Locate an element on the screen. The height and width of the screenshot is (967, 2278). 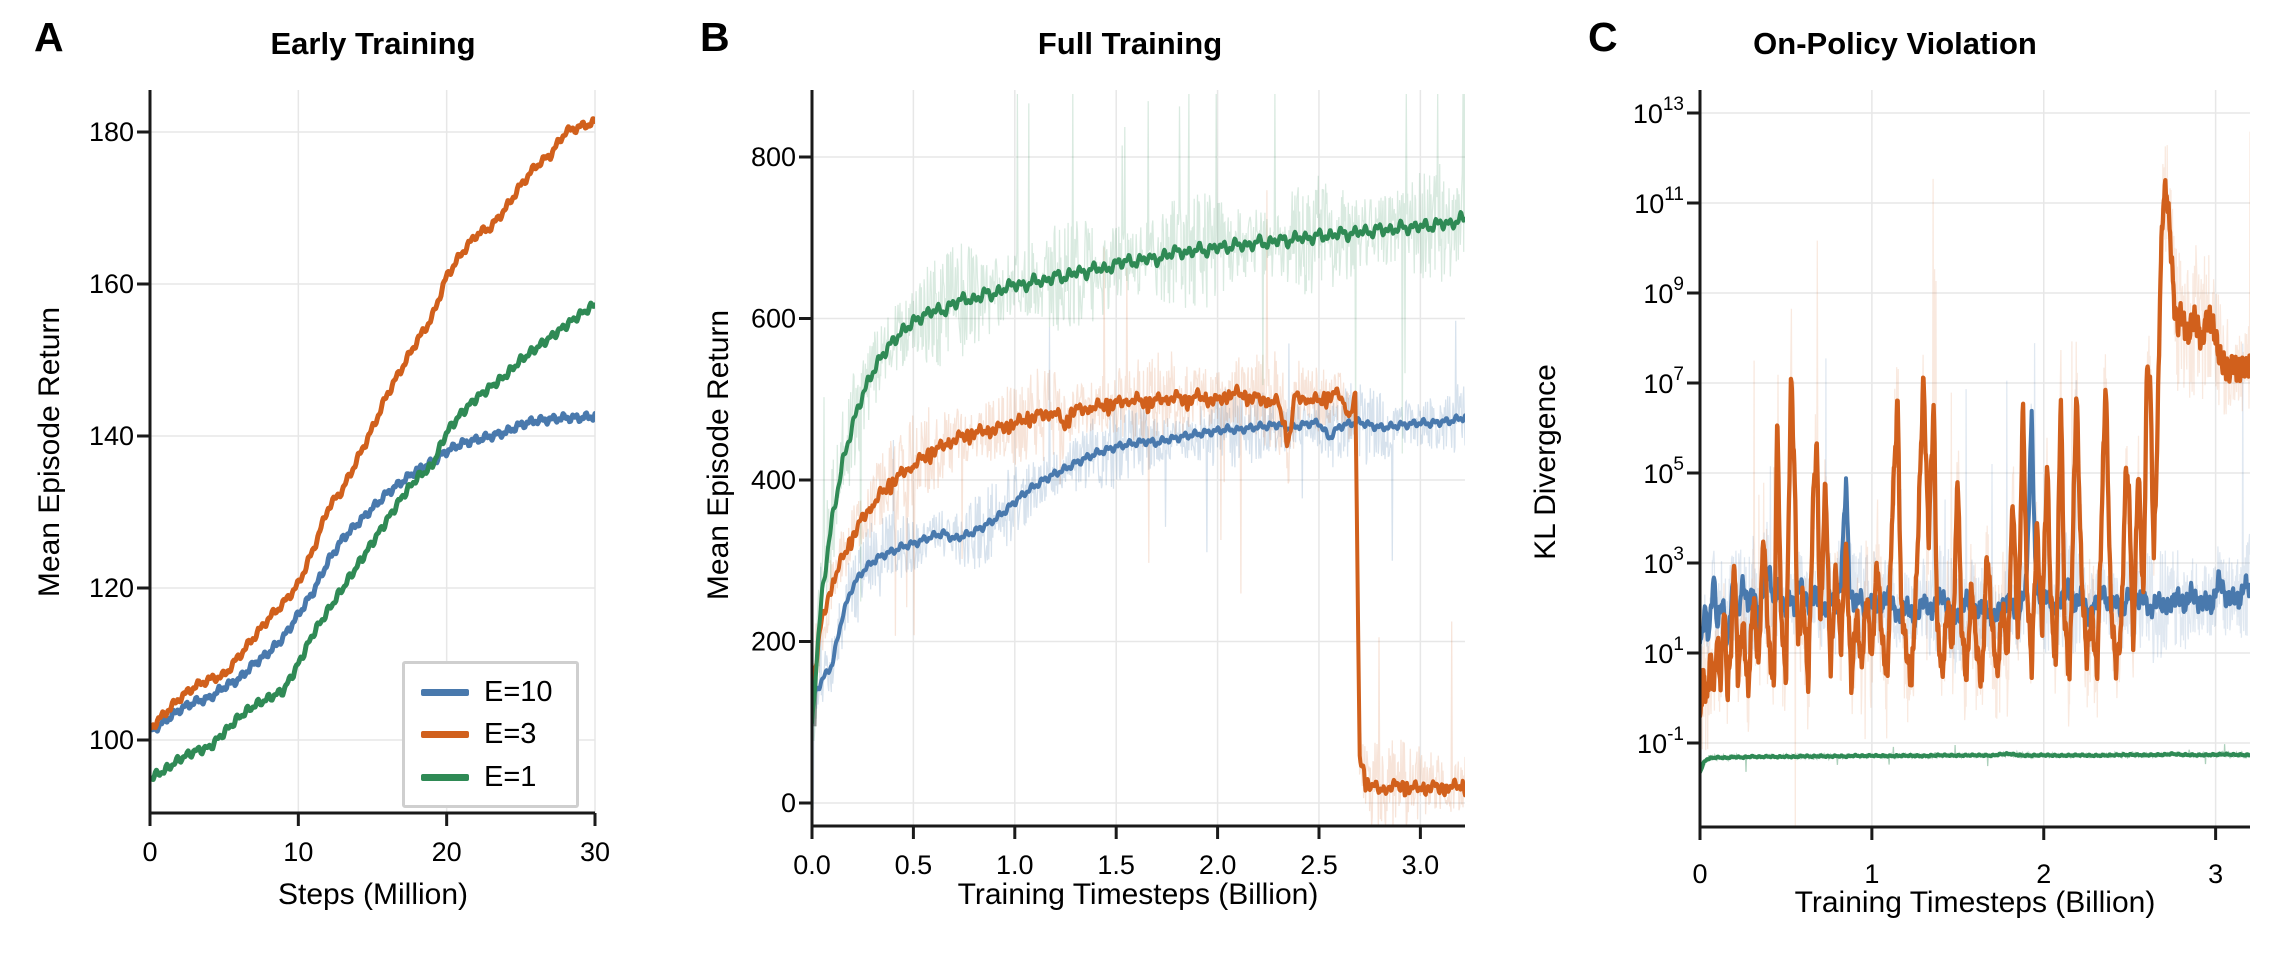
panel-c-letter: C is located at coordinates (1603, 37).